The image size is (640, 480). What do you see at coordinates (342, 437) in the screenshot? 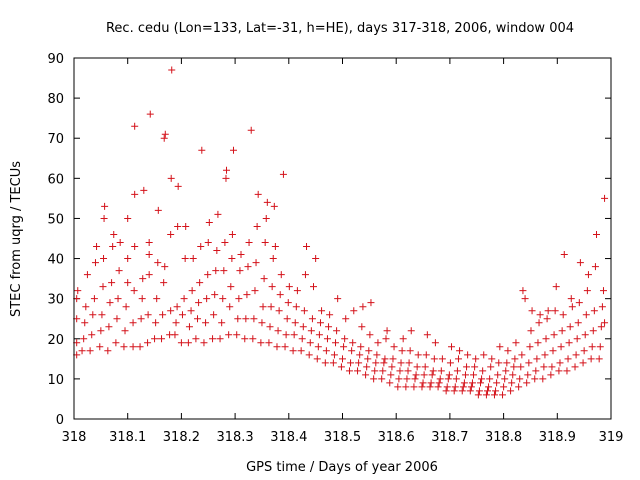
I see `x-tick-label: 318.5` at bounding box center [342, 437].